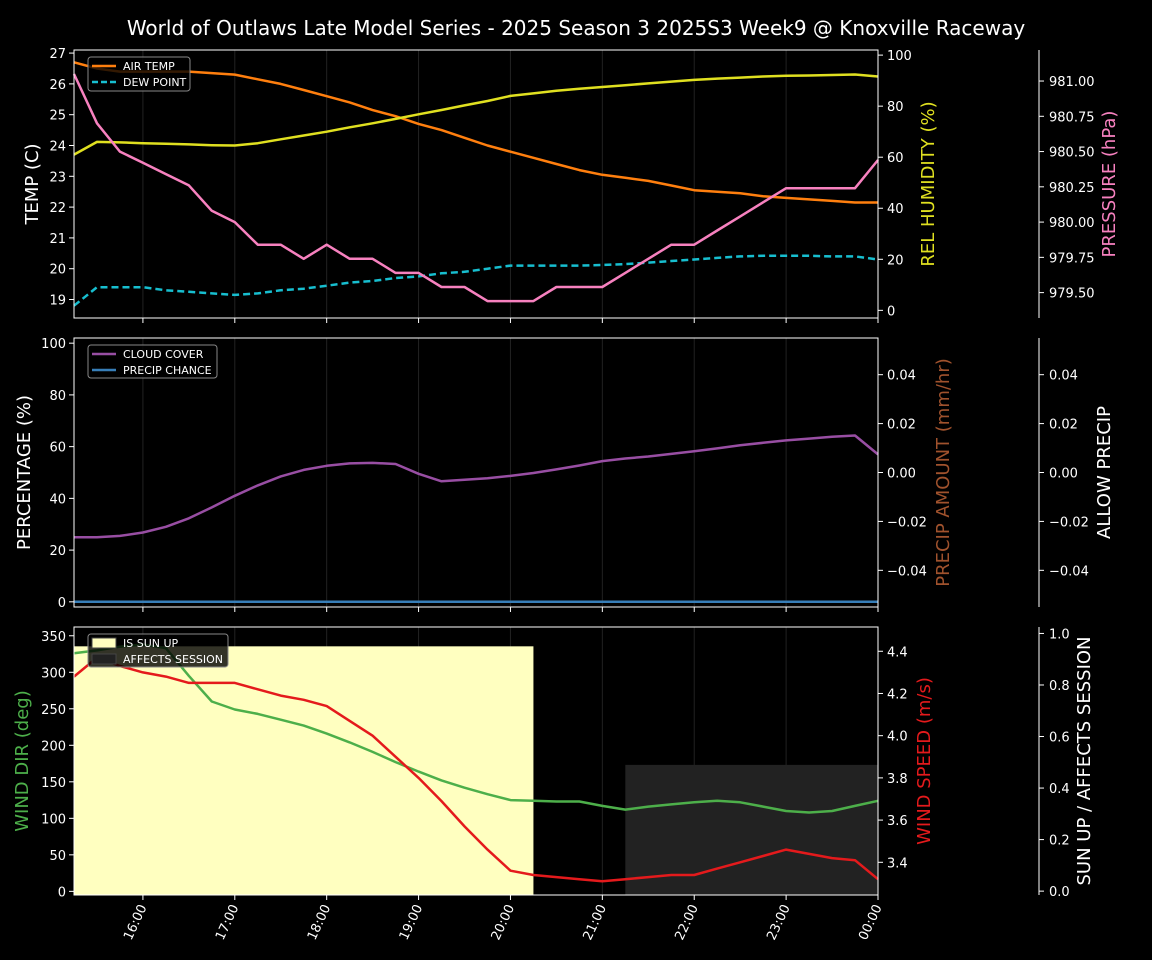  I want to click on y-tick-label: 40, so click(57, 499).